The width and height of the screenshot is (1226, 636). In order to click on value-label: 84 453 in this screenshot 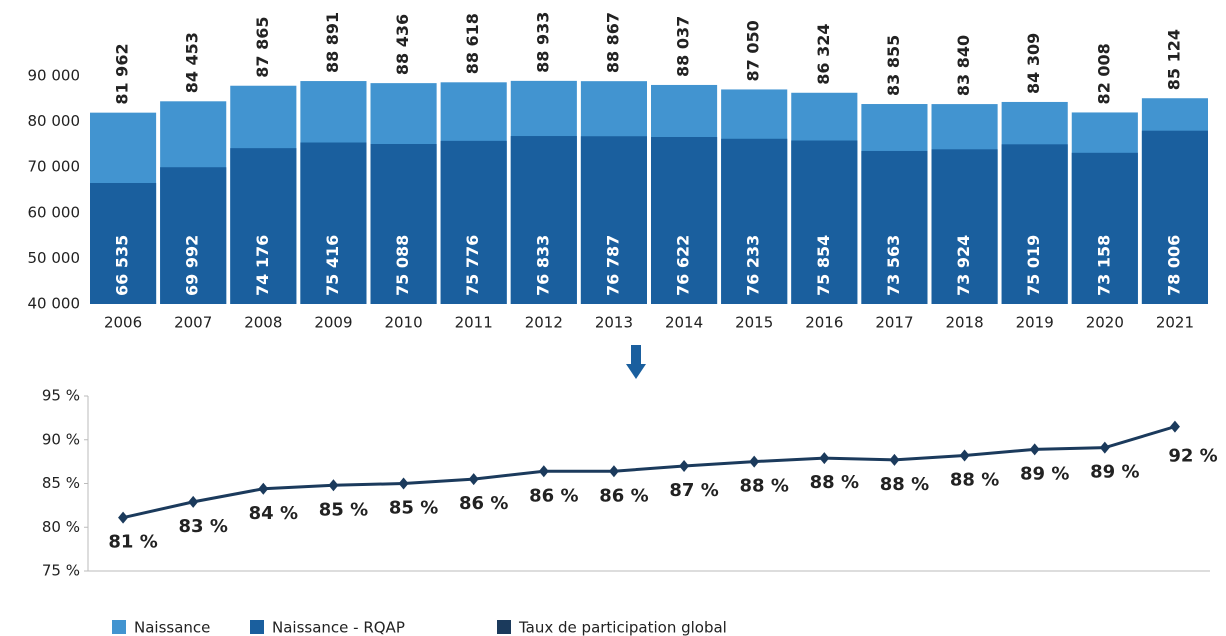, I will do `click(192, 62)`.